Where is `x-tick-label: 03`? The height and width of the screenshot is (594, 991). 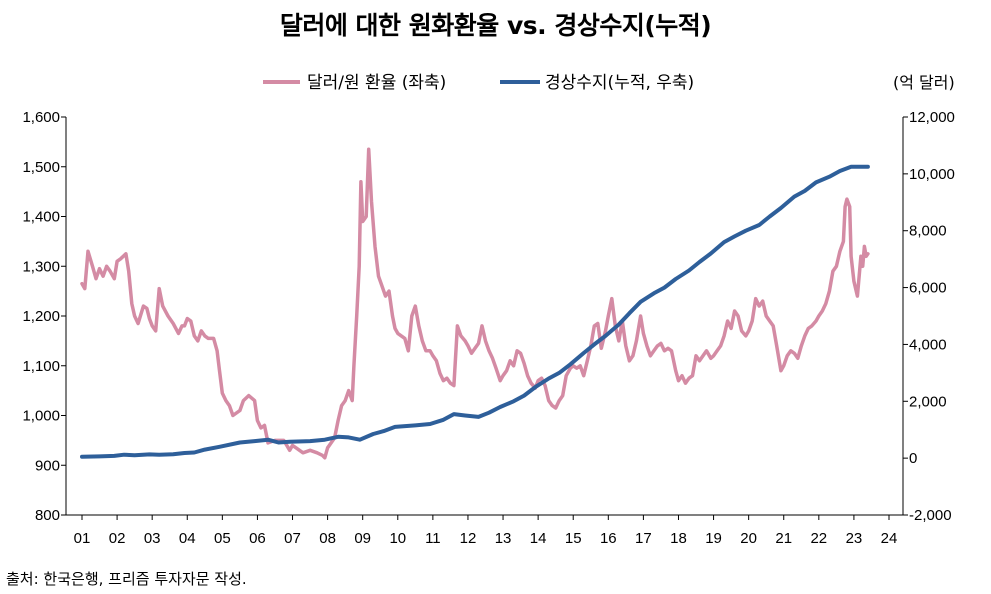 x-tick-label: 03 is located at coordinates (152, 538).